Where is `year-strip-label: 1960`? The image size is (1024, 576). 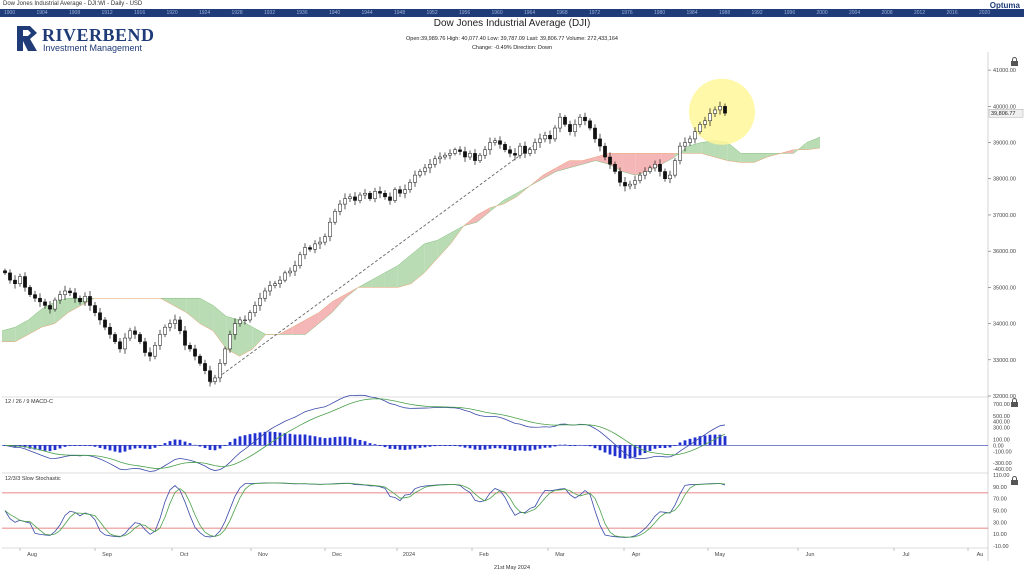 year-strip-label: 1960 is located at coordinates (497, 13).